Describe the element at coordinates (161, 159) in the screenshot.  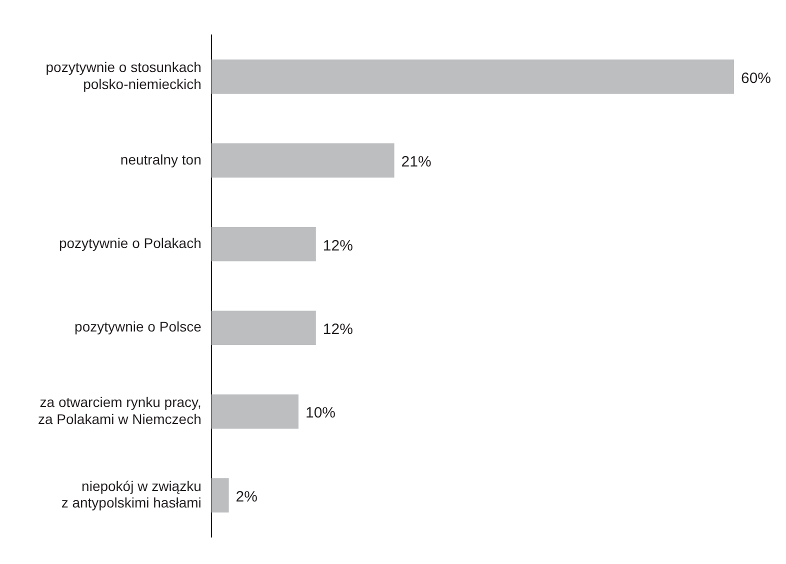
I see `y-tick-label: neutralny ton` at that location.